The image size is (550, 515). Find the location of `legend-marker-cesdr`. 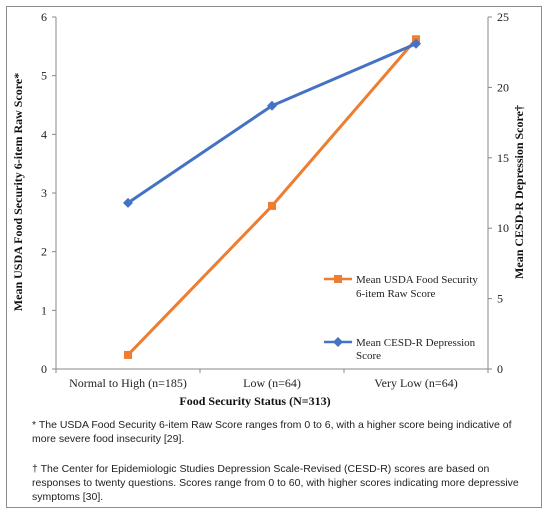

legend-marker-cesdr is located at coordinates (338, 342).